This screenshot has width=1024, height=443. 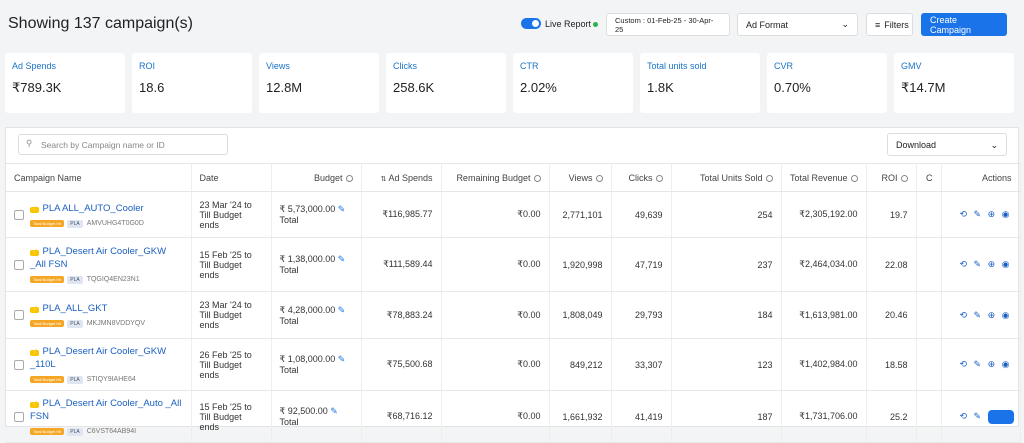 I want to click on campaign-name-line: ⚡ PLA_Desert Air Cooler_GKW _110L, so click(x=106, y=358).